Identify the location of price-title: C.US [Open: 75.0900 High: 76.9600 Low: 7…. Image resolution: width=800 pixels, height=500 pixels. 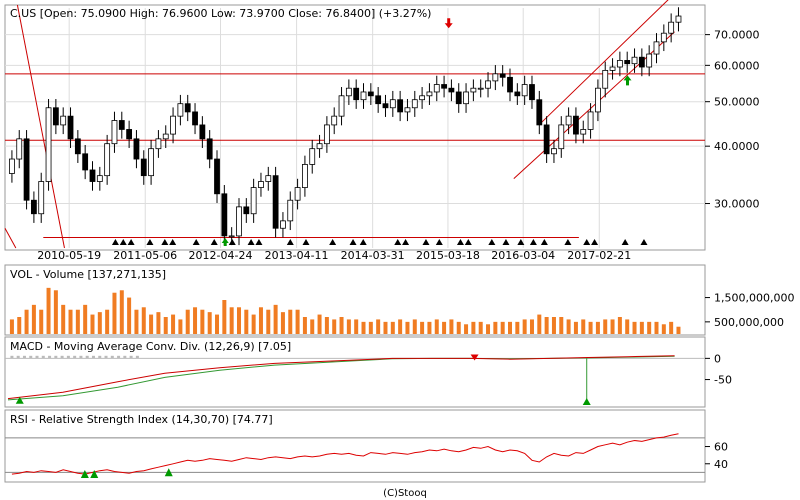
(220, 13).